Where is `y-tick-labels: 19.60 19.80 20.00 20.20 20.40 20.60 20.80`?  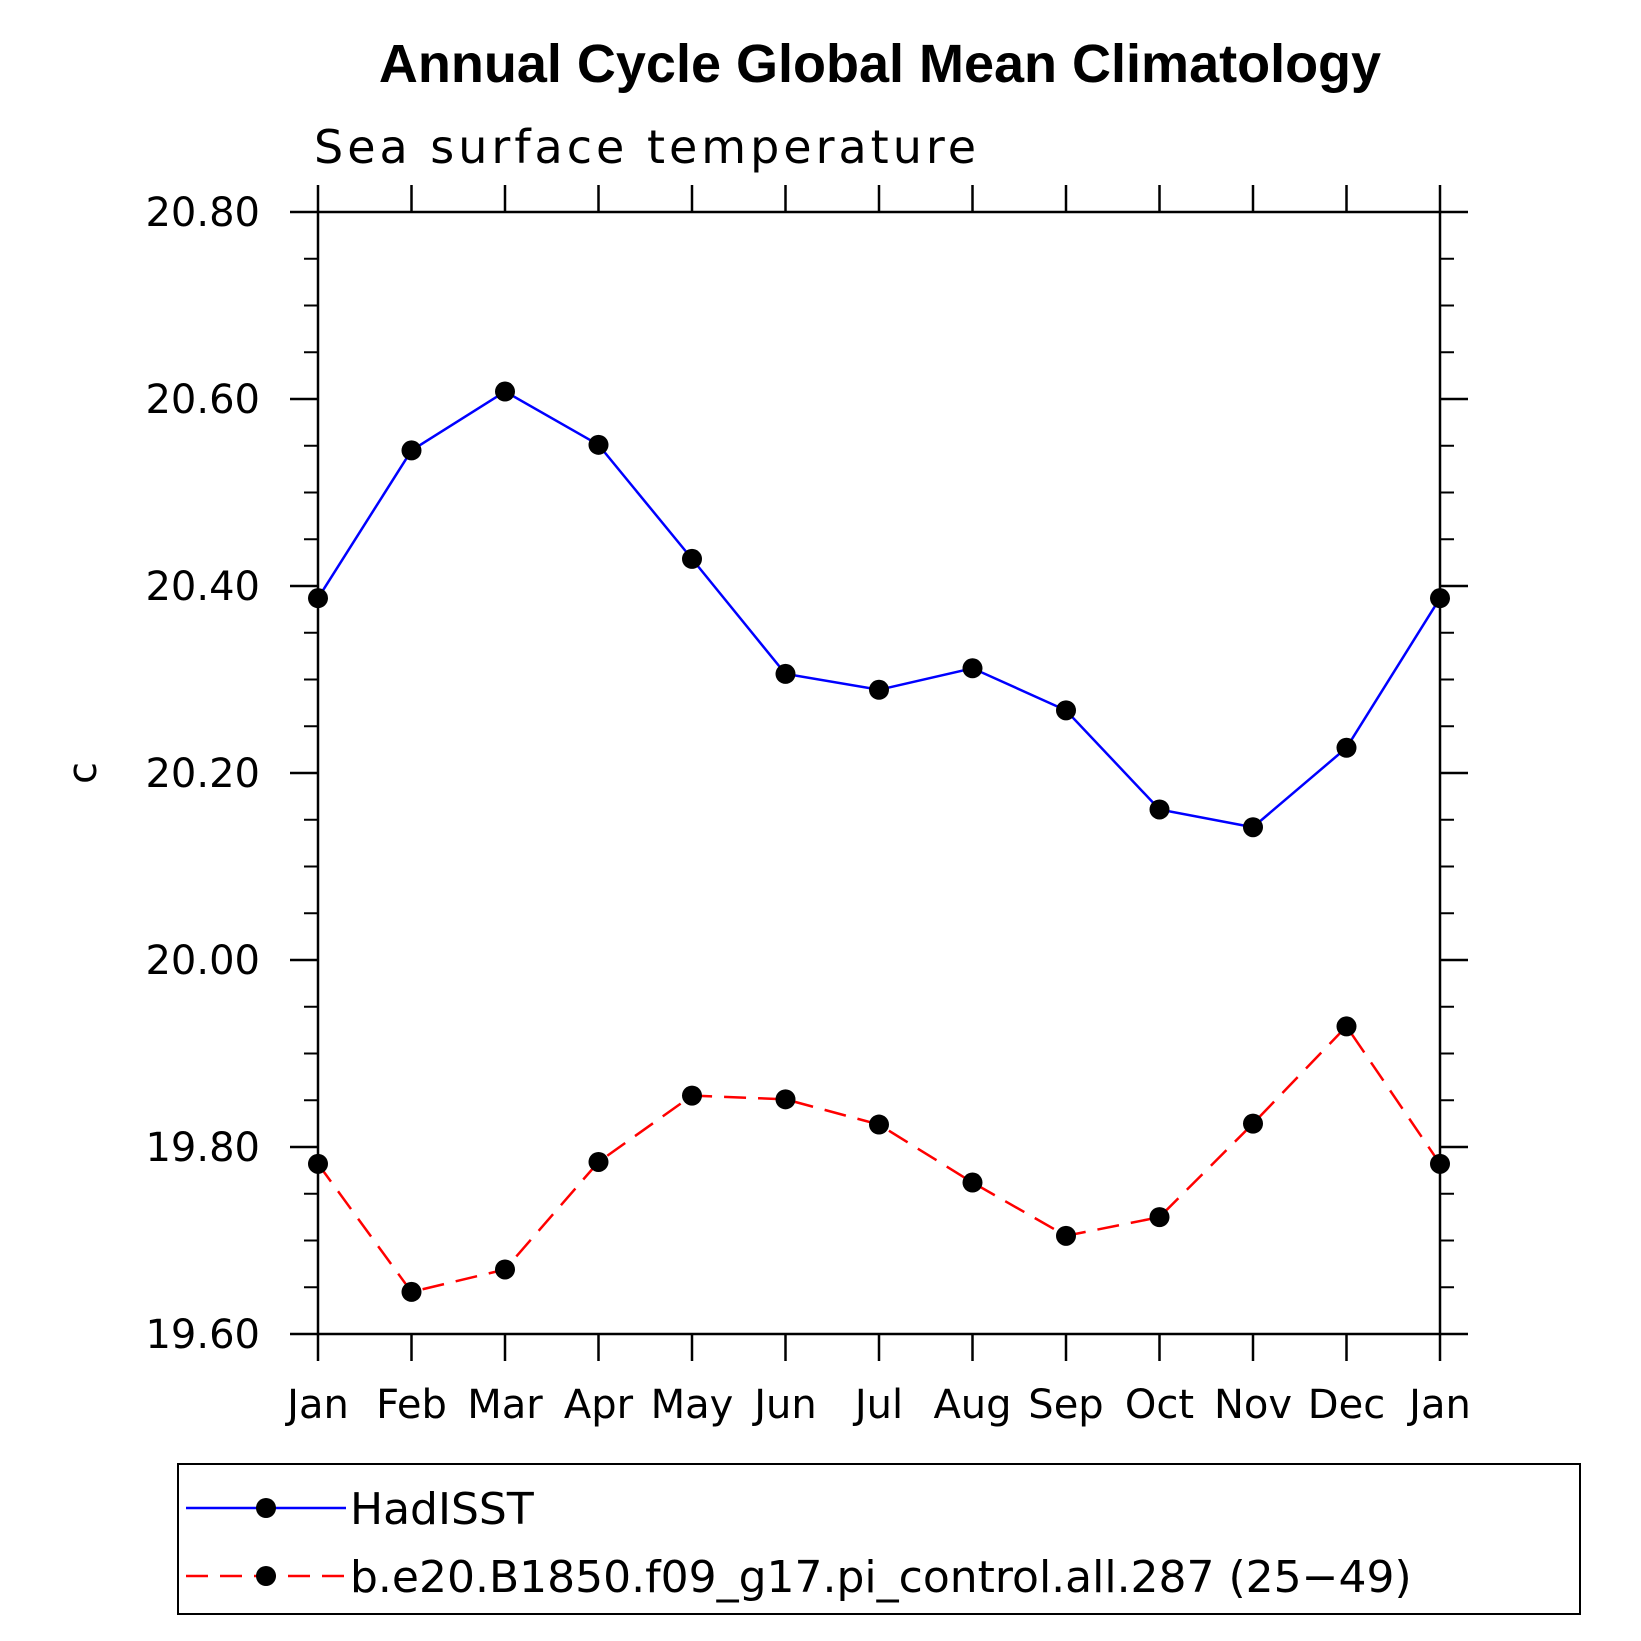
y-tick-labels: 19.60 19.80 20.00 20.20 20.40 20.60 20.80 is located at coordinates (202, 774).